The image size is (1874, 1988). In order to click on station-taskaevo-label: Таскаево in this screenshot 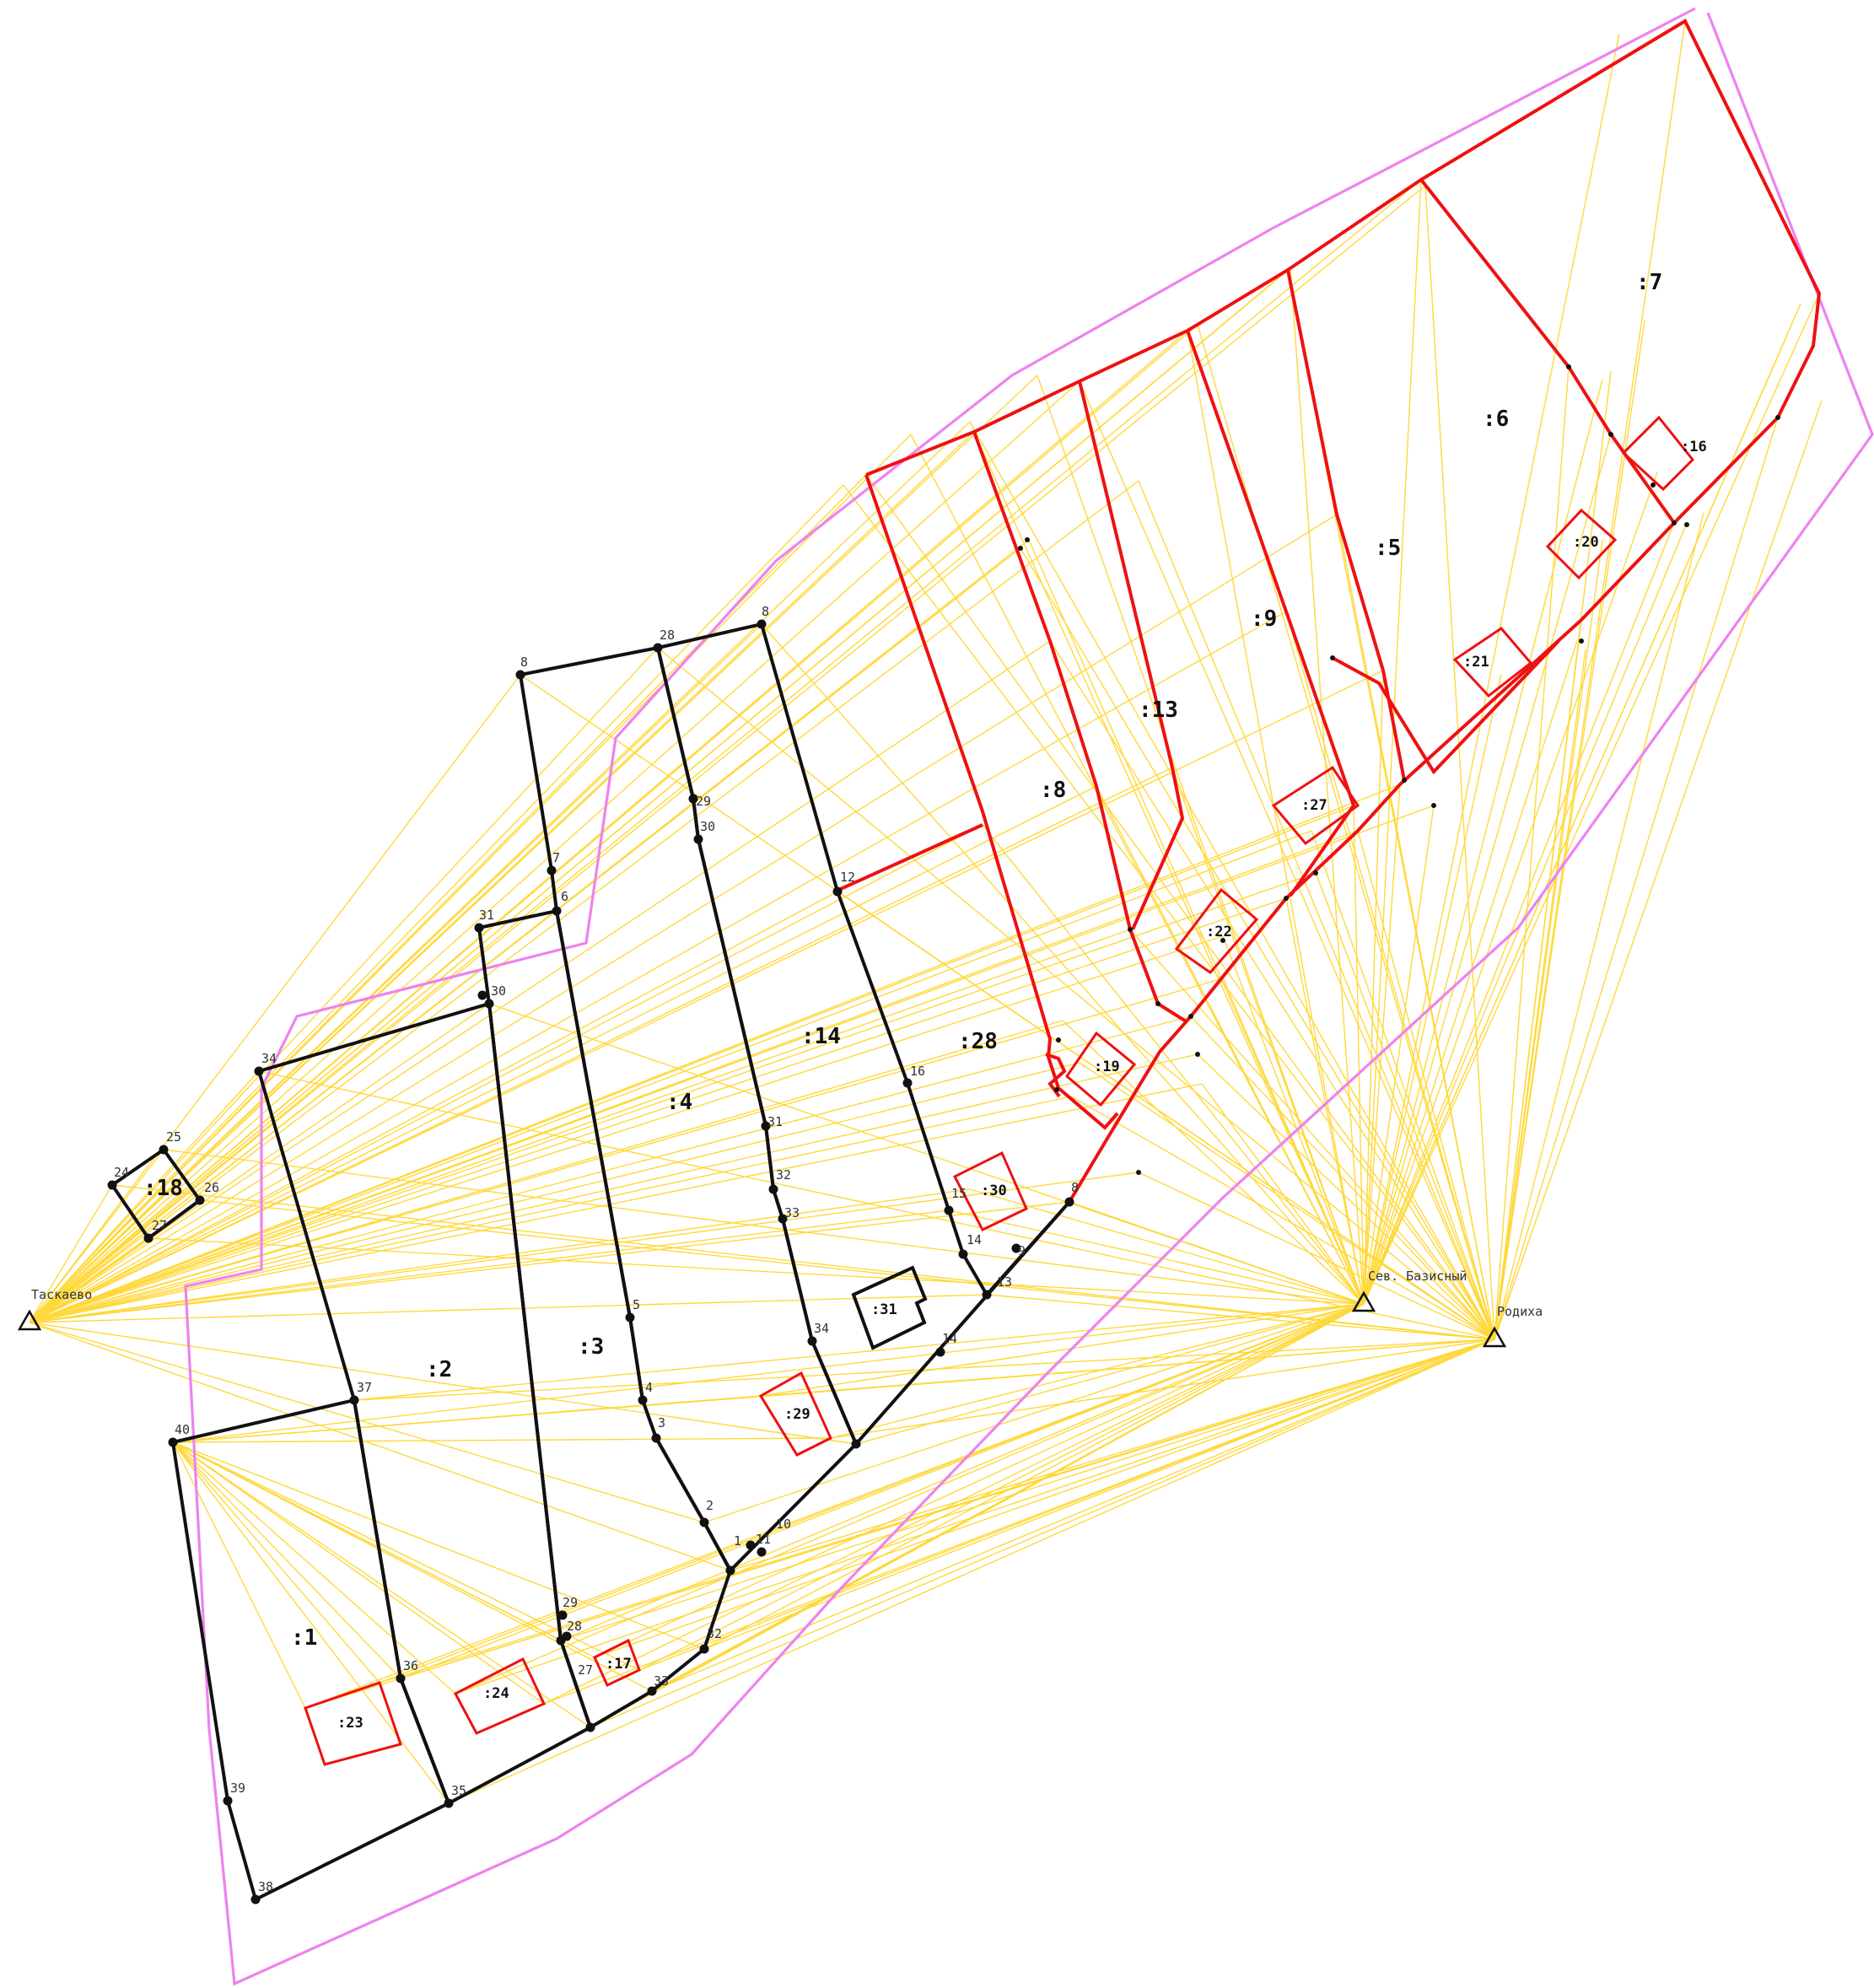, I will do `click(61, 1294)`.